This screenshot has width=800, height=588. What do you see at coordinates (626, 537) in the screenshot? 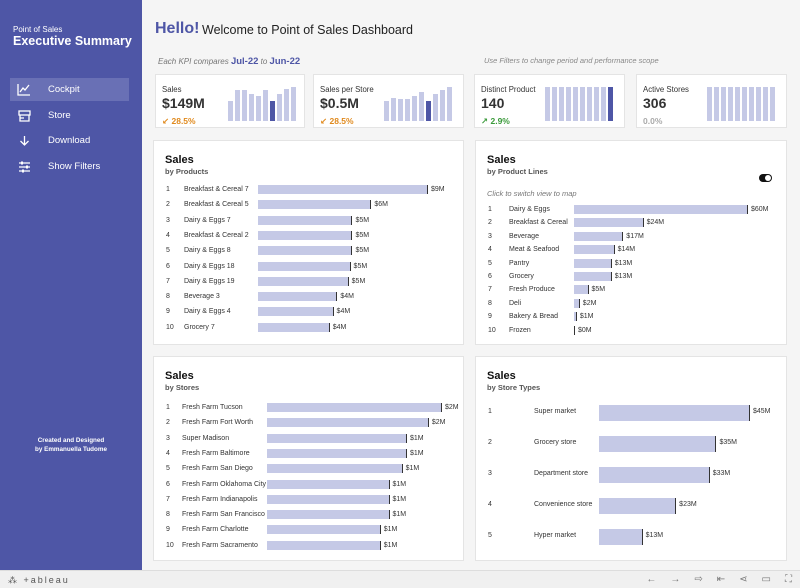
I see `table-row: 5 Hyper market $13M` at bounding box center [626, 537].